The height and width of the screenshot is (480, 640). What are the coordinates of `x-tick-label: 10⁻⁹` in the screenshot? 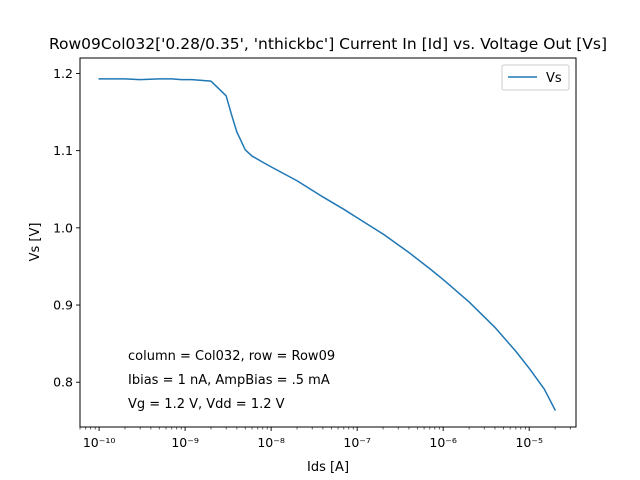 It's located at (185, 442).